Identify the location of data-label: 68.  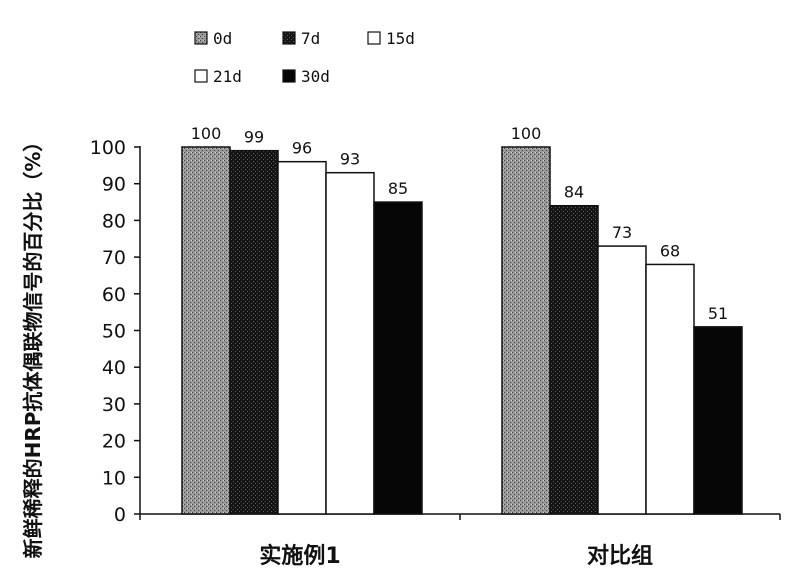
(670, 250).